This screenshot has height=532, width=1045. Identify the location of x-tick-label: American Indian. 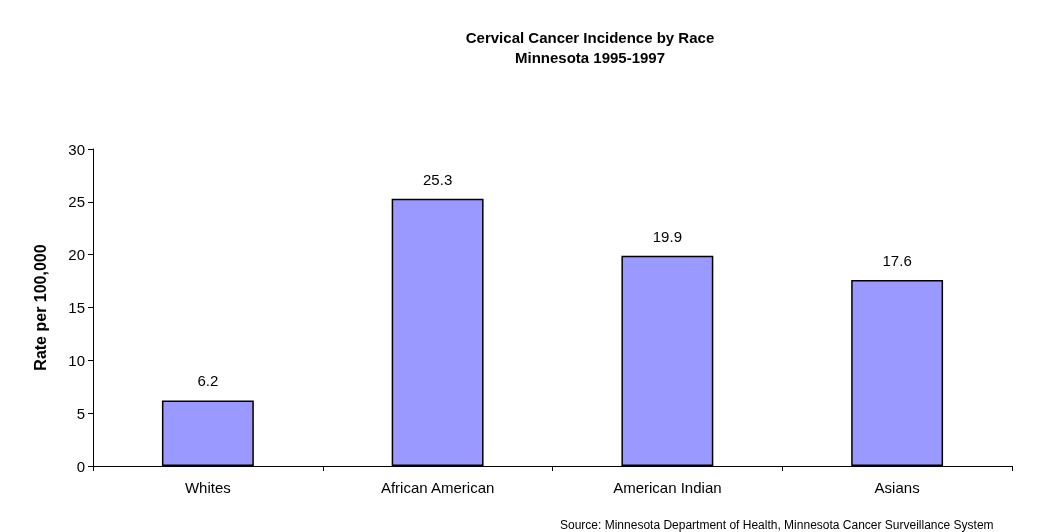
(667, 487).